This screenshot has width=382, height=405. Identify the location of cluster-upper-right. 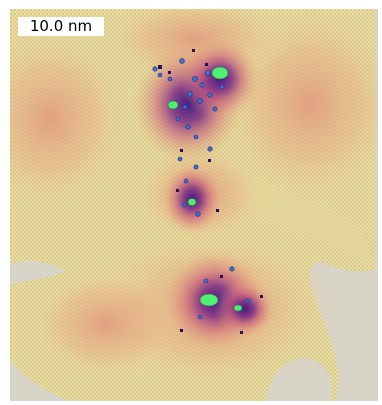
(220, 73).